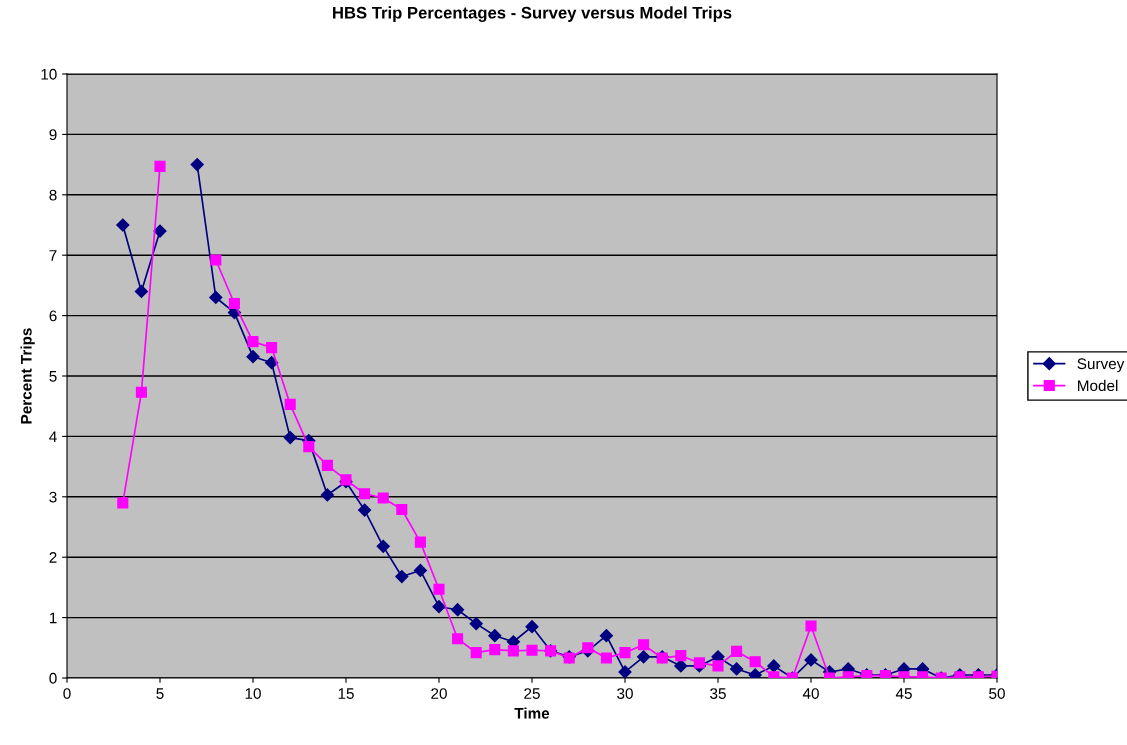 The width and height of the screenshot is (1127, 745). I want to click on y-tick-label: 4, so click(53, 436).